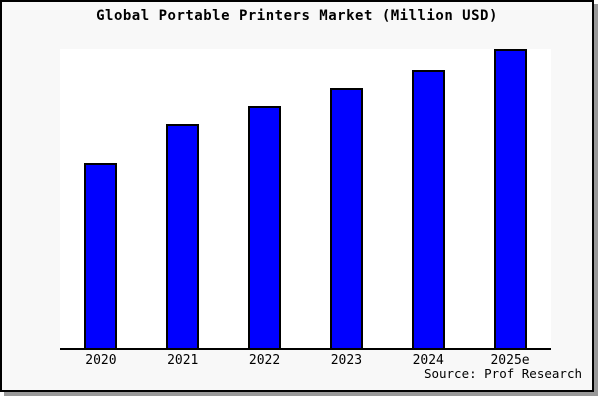 This screenshot has height=400, width=600. I want to click on bar-2025e, so click(510, 198).